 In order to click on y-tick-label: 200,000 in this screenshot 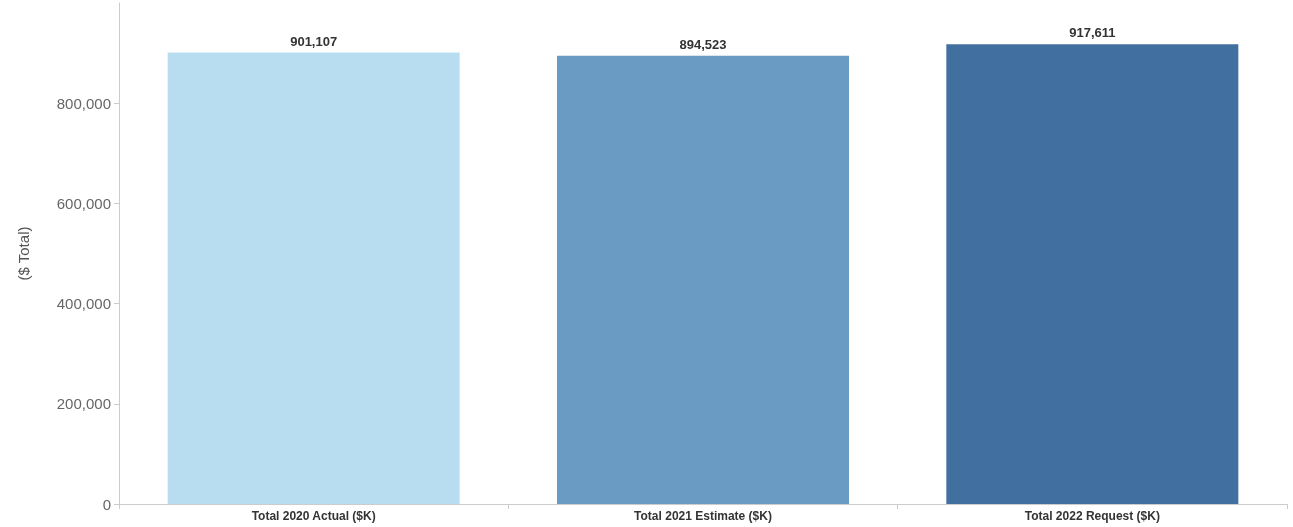, I will do `click(83, 404)`.